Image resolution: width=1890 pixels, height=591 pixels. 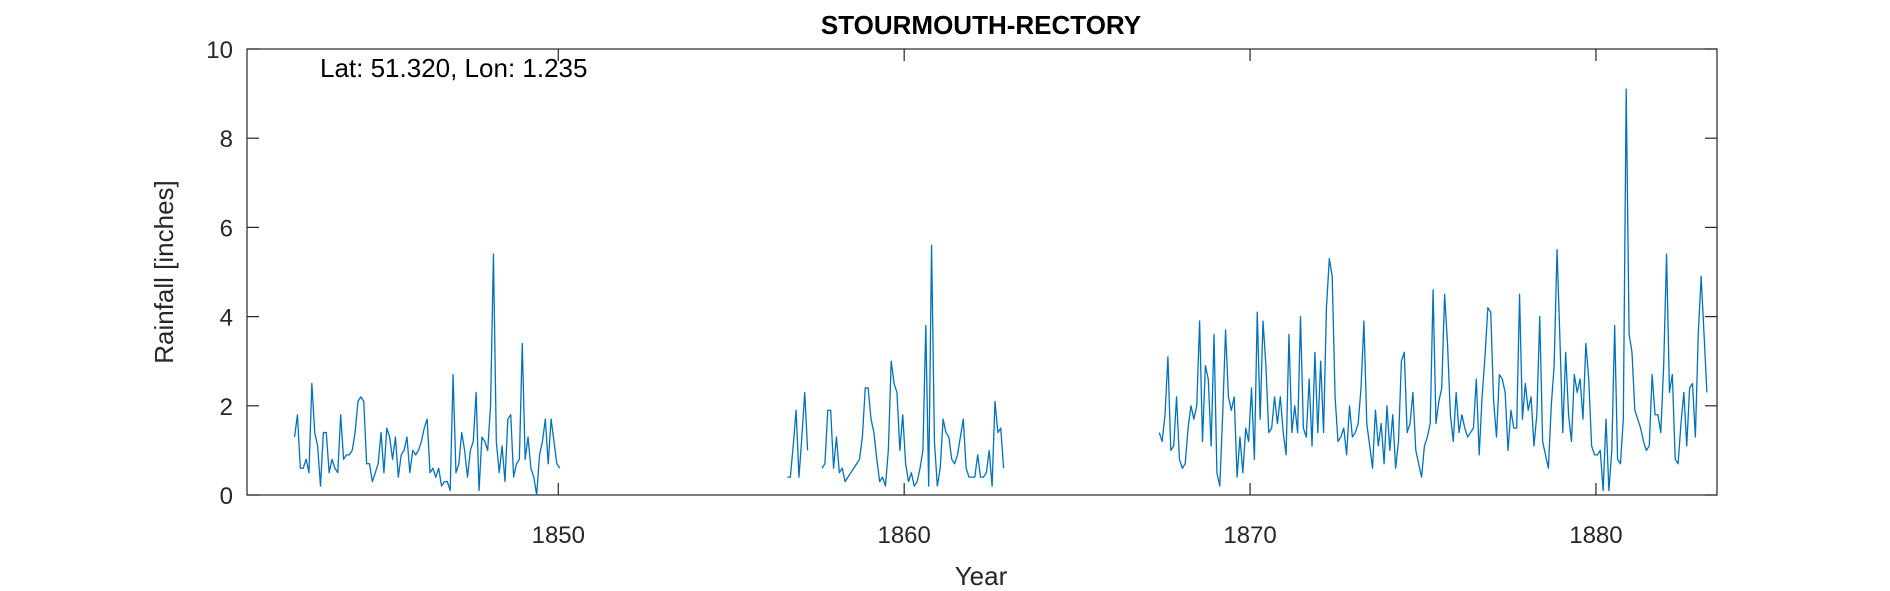 What do you see at coordinates (226, 407) in the screenshot?
I see `y-tick-label: 2` at bounding box center [226, 407].